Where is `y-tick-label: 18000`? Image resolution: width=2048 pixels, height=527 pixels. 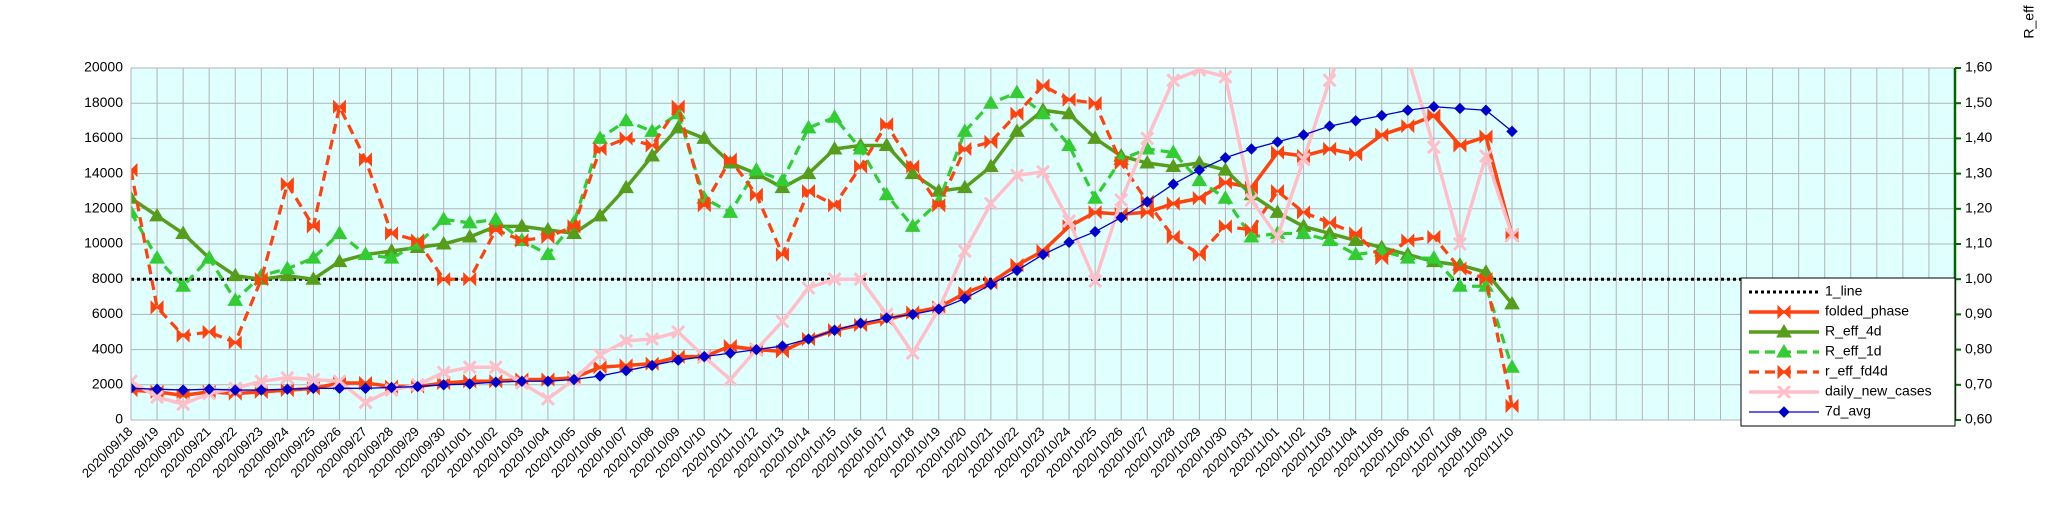 y-tick-label: 18000 is located at coordinates (103, 102).